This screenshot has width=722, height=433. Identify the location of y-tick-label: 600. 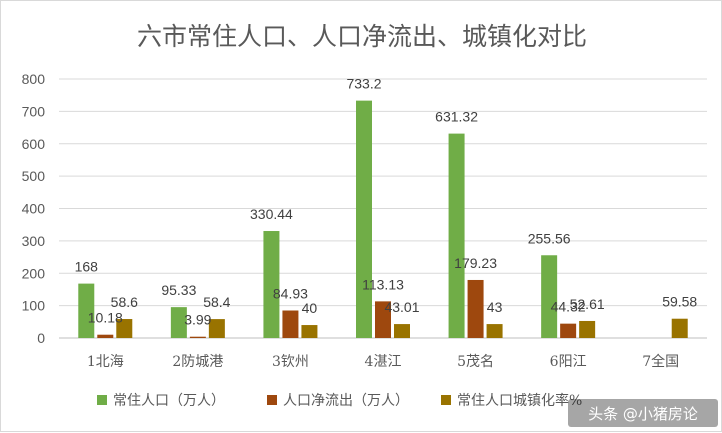
(34, 144).